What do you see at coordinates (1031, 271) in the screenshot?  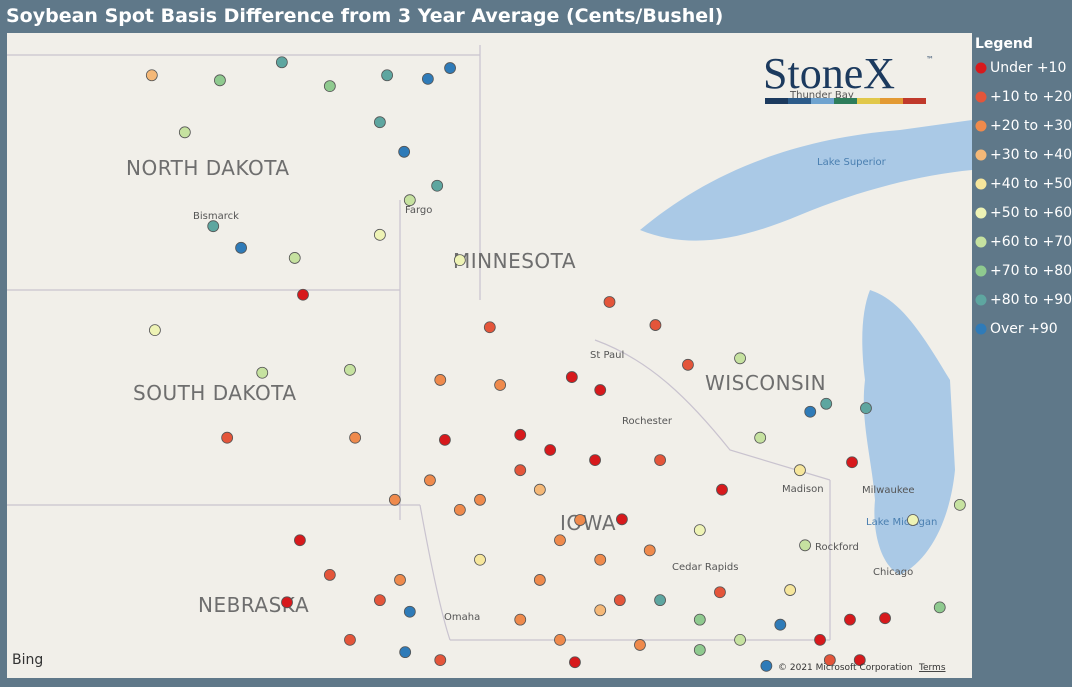 I see `legend-label: +70 to +80` at bounding box center [1031, 271].